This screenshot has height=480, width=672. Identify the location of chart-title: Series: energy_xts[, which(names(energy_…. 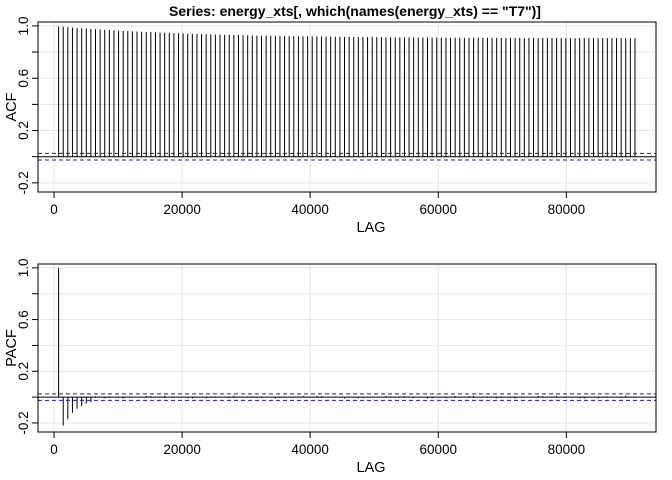
(355, 11).